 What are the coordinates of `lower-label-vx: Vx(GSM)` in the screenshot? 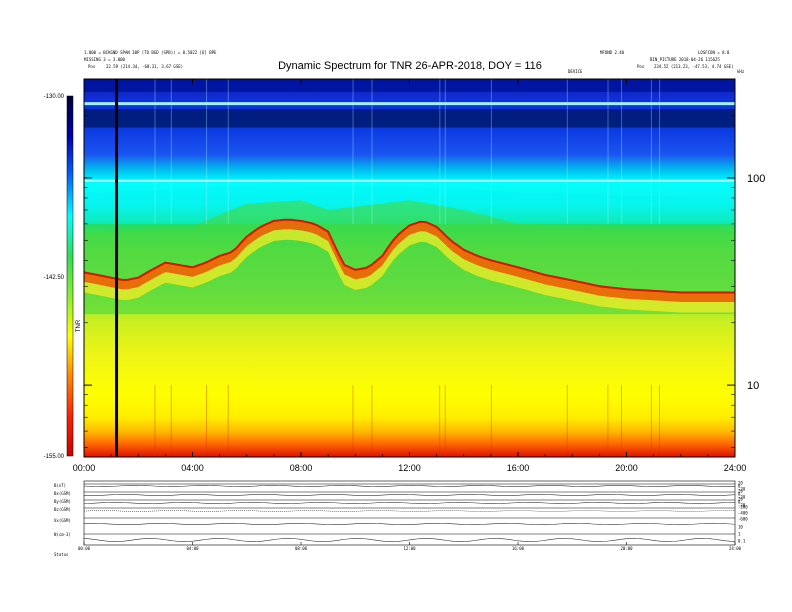 It's located at (62, 520).